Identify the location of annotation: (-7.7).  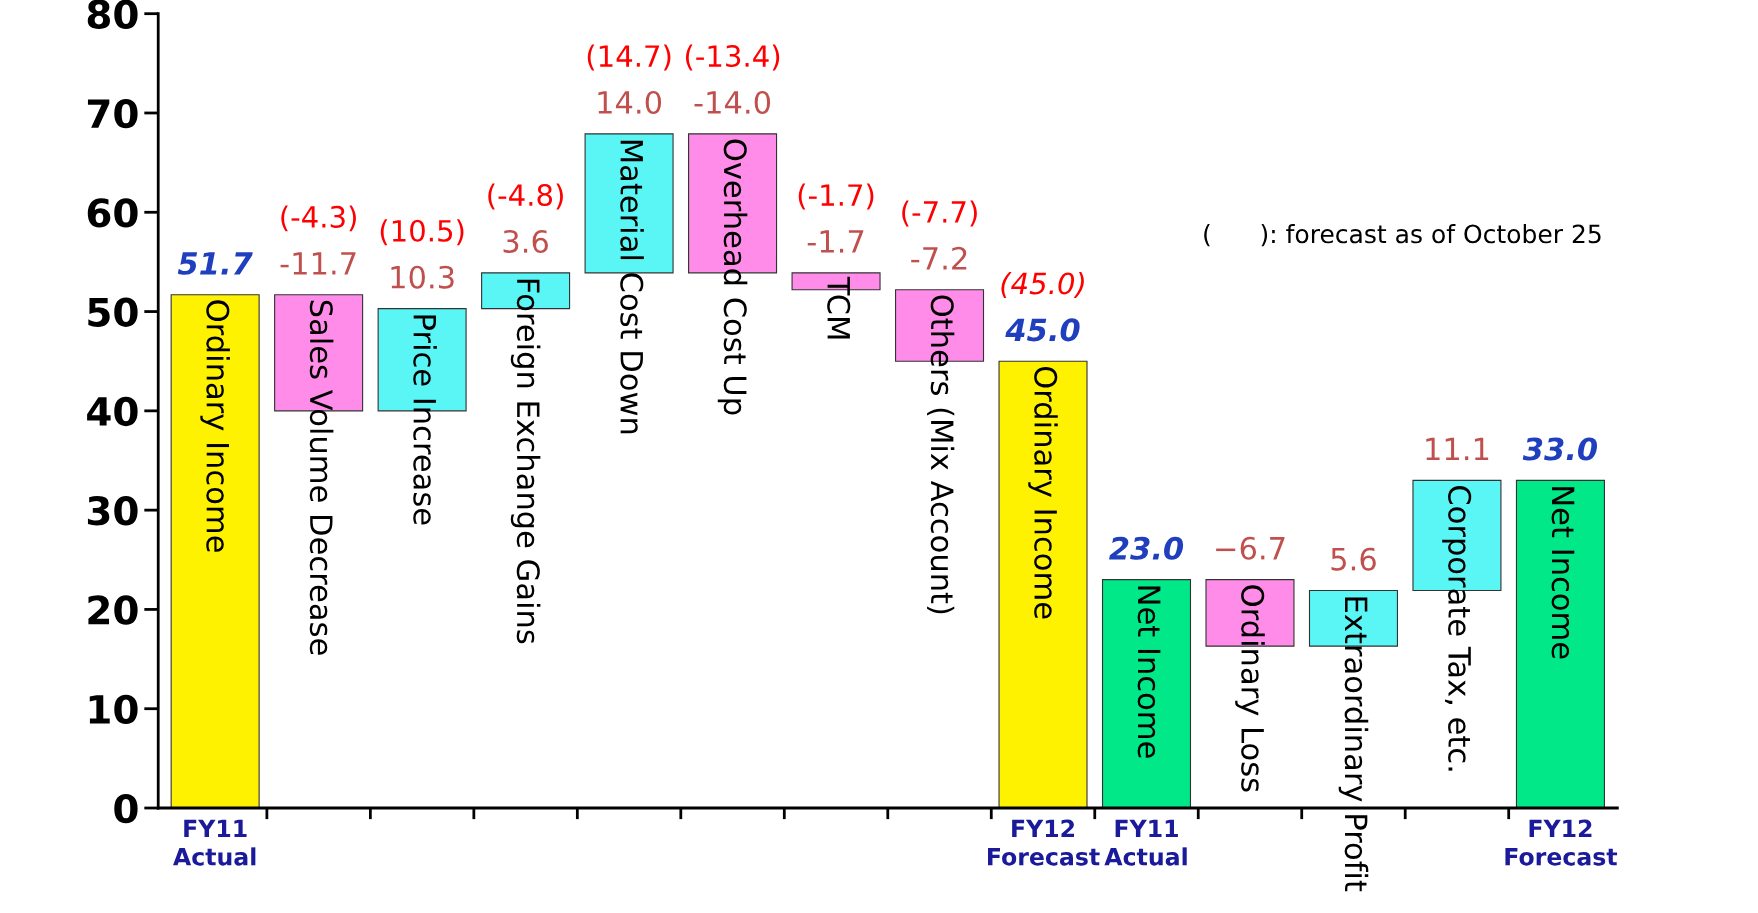
(939, 213).